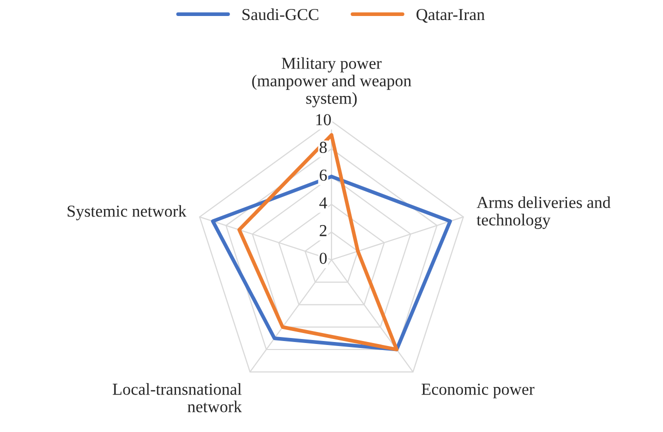 This screenshot has width=663, height=432. Describe the element at coordinates (323, 230) in the screenshot. I see `y-tick-label: 2` at that location.